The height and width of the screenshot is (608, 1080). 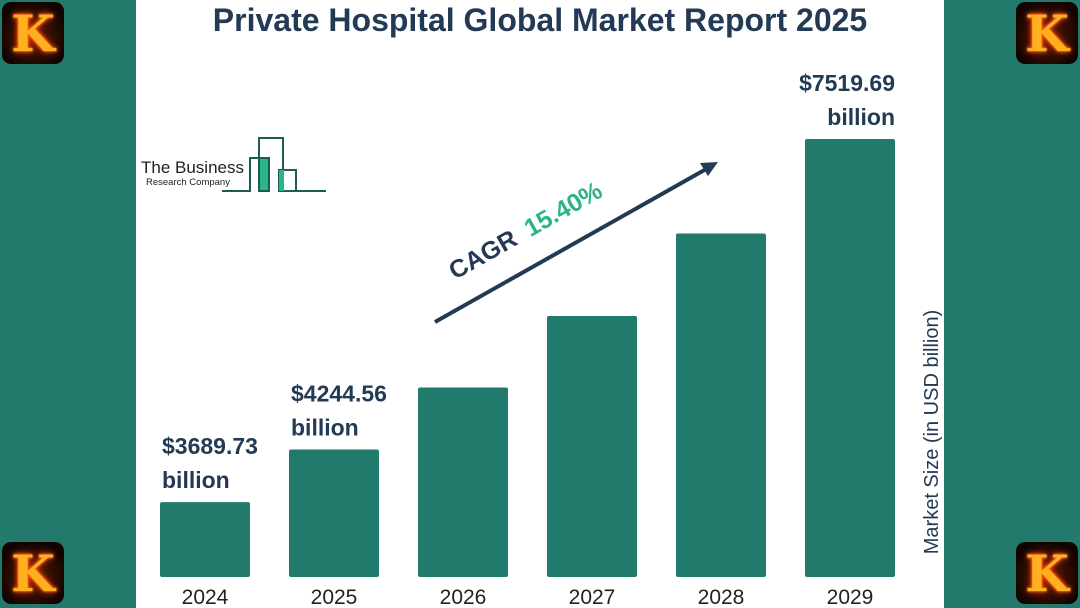 I want to click on x-tick-label: 2029, so click(x=850, y=597).